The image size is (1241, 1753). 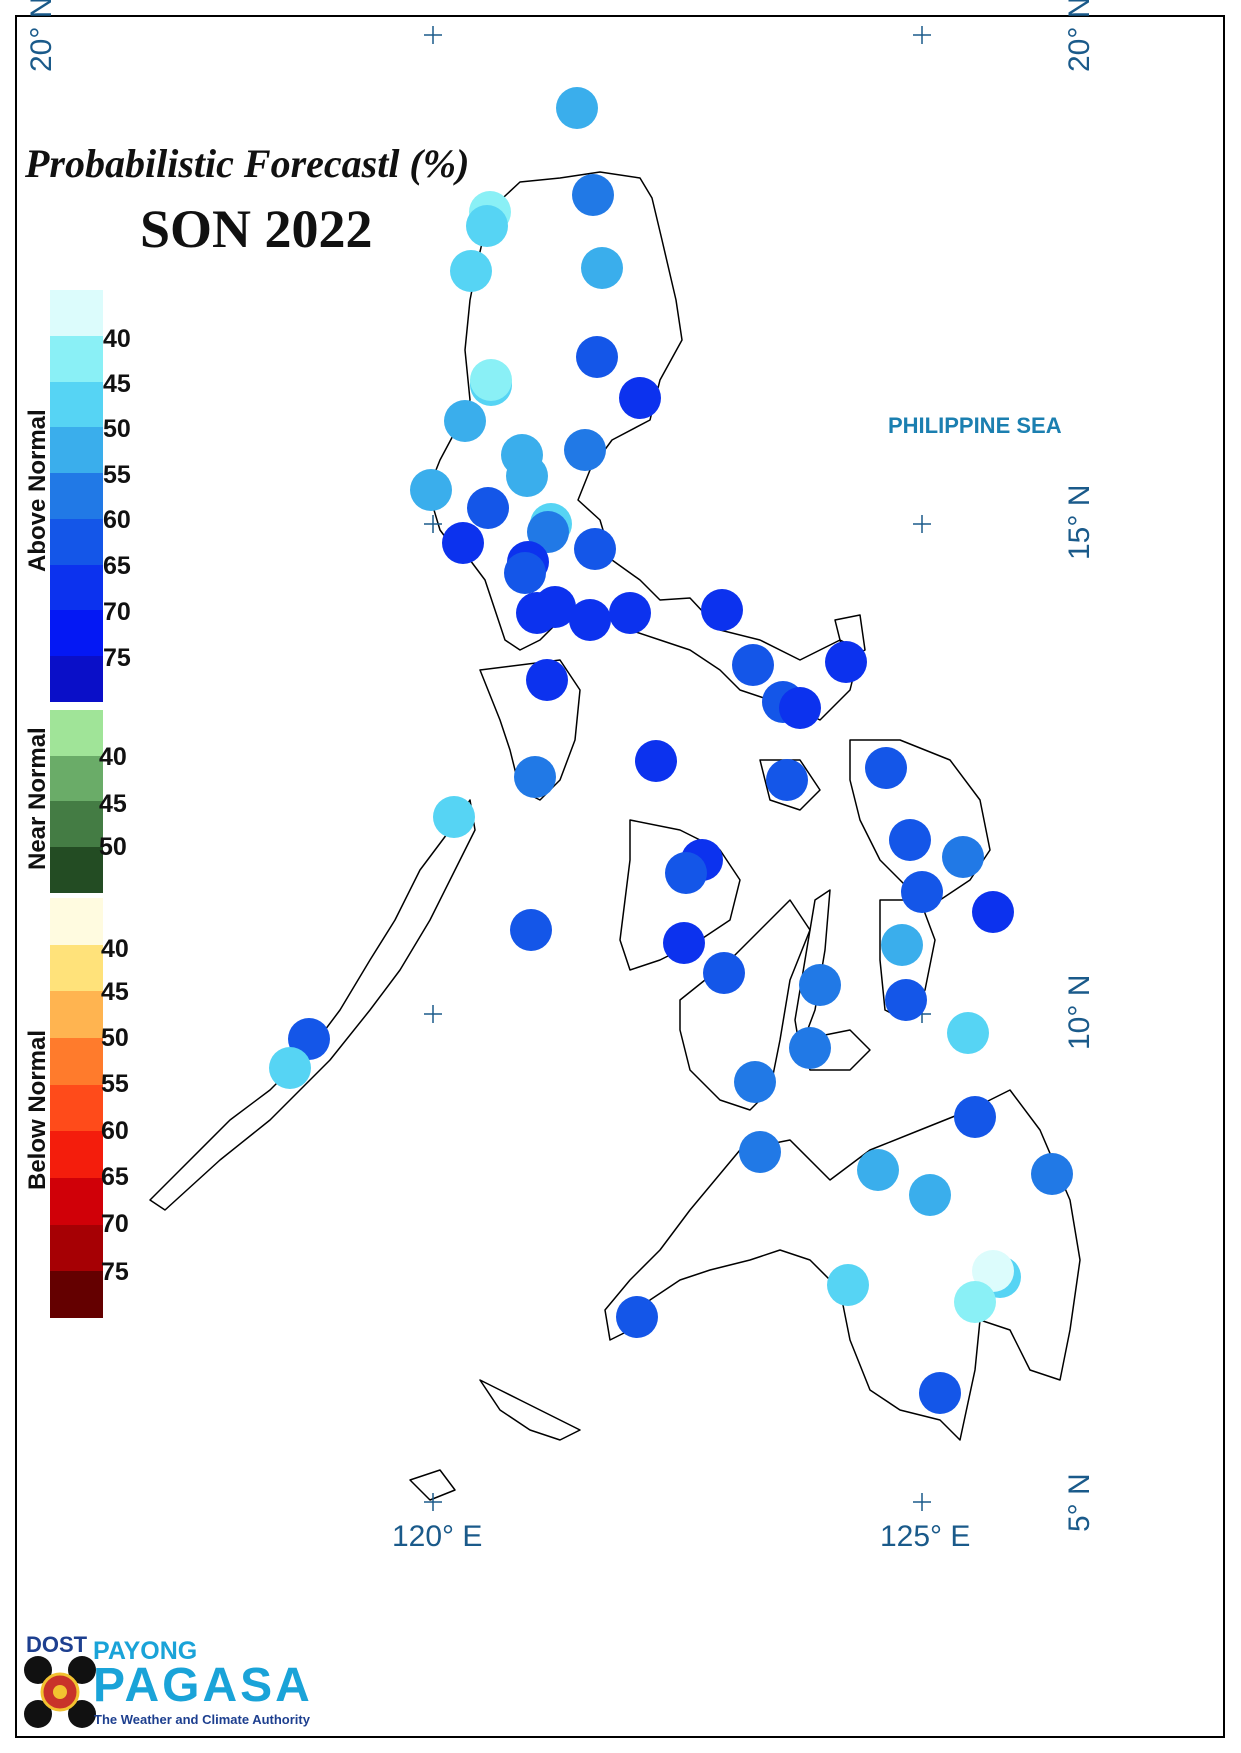 What do you see at coordinates (312, 1005) in the screenshot?
I see `palawan-coastline` at bounding box center [312, 1005].